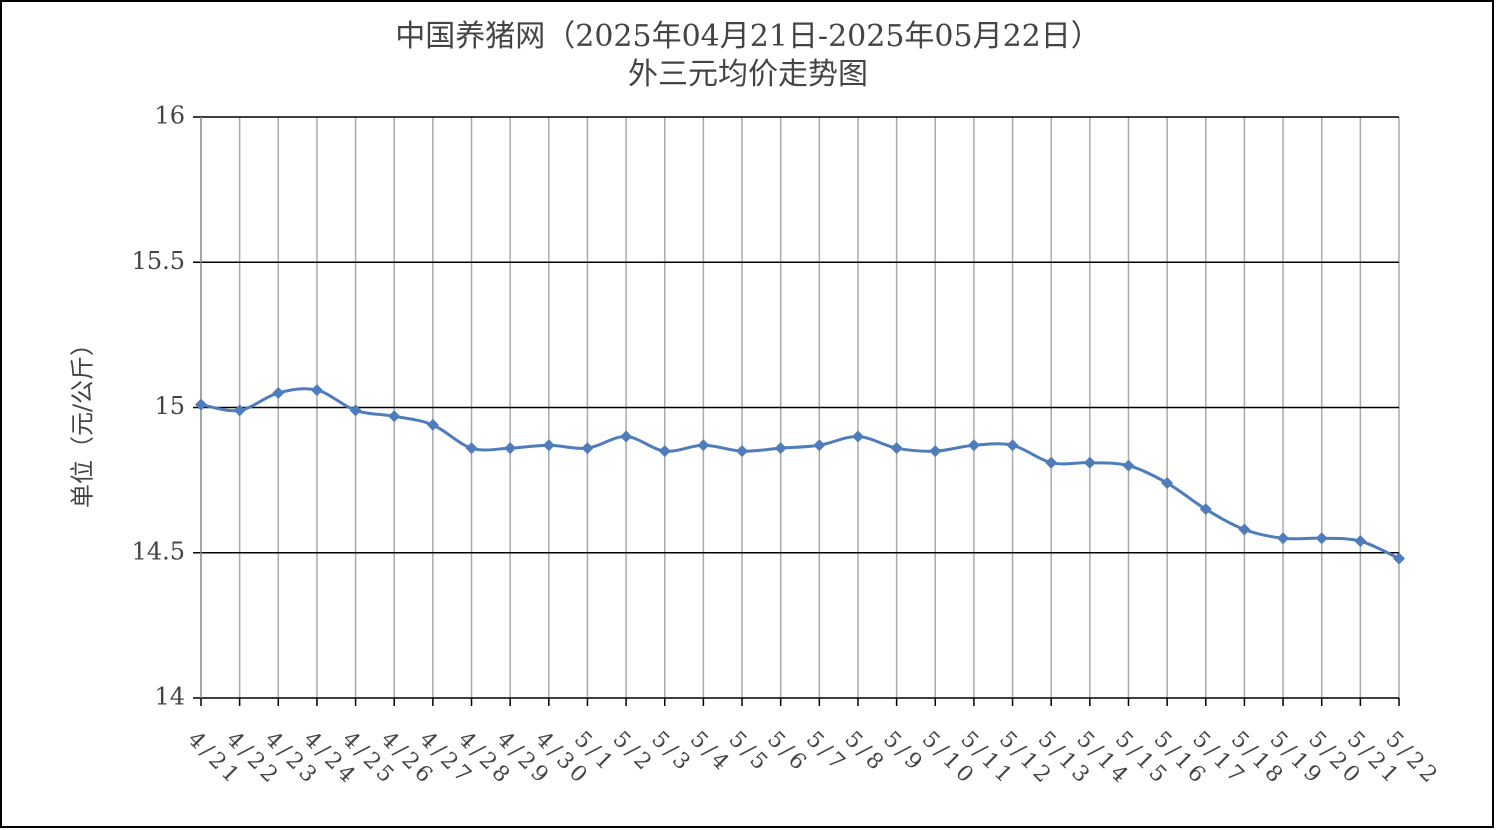  What do you see at coordinates (158, 551) in the screenshot?
I see `y-tick-label: 14.5` at bounding box center [158, 551].